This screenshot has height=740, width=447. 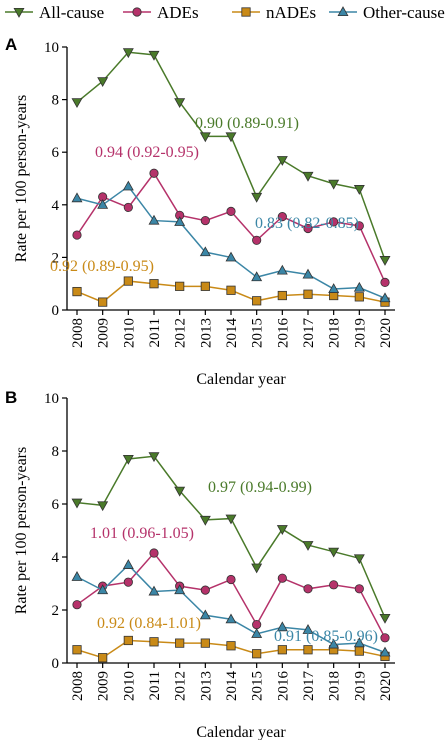 What do you see at coordinates (404, 12) in the screenshot?
I see `legend-label-other-cause: Other-cause` at bounding box center [404, 12].